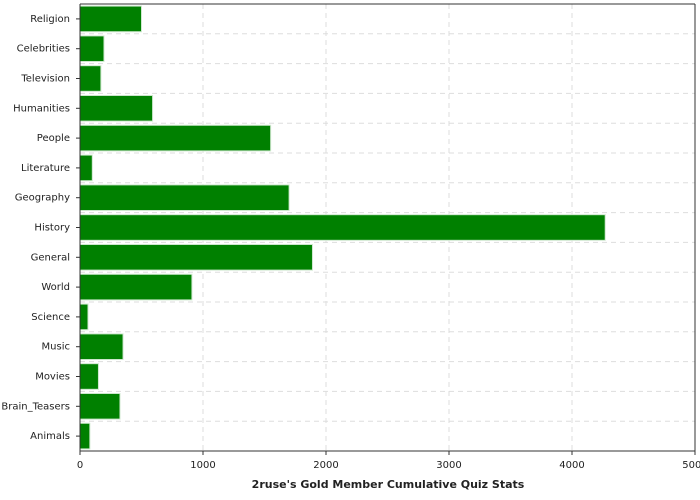  I want to click on x-tick-label: 2000, so click(325, 465).